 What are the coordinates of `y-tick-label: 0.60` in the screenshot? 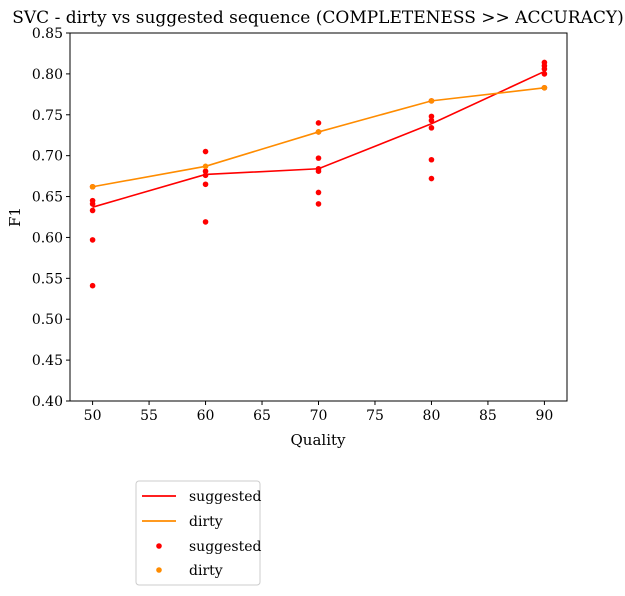 It's located at (47, 238).